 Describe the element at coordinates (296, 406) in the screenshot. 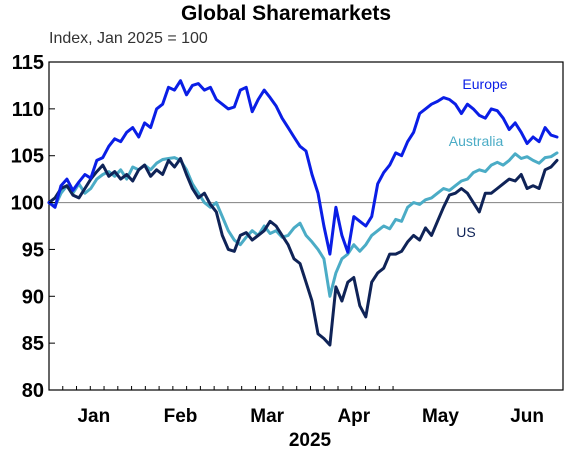

I see `x-axis: Jan Feb Mar Apr May Jun` at that location.